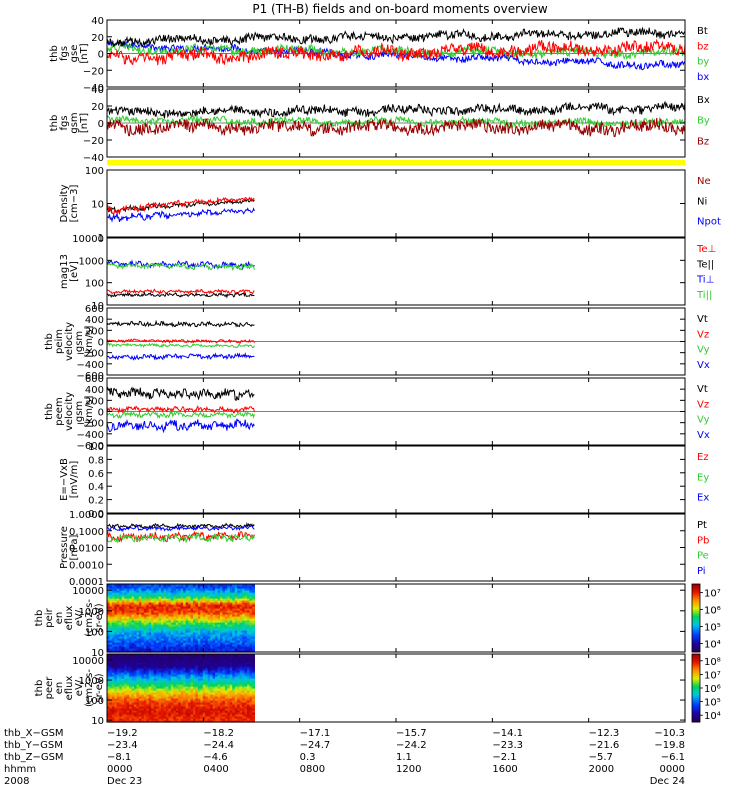 This screenshot has height=804, width=750. Describe the element at coordinates (411, 745) in the screenshot. I see `x-tick-value: −24.2` at that location.